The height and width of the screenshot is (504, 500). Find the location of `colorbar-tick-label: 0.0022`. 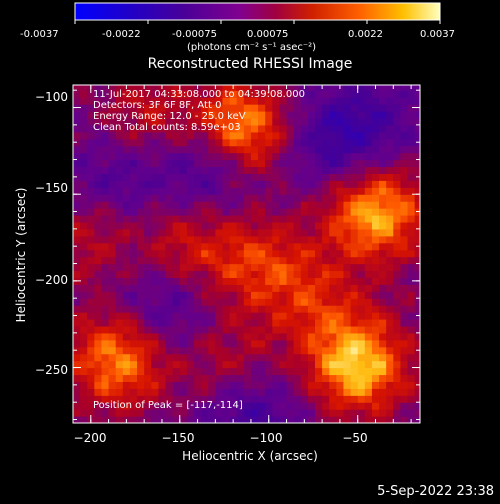

colorbar-tick-label: 0.0022 is located at coordinates (365, 34).